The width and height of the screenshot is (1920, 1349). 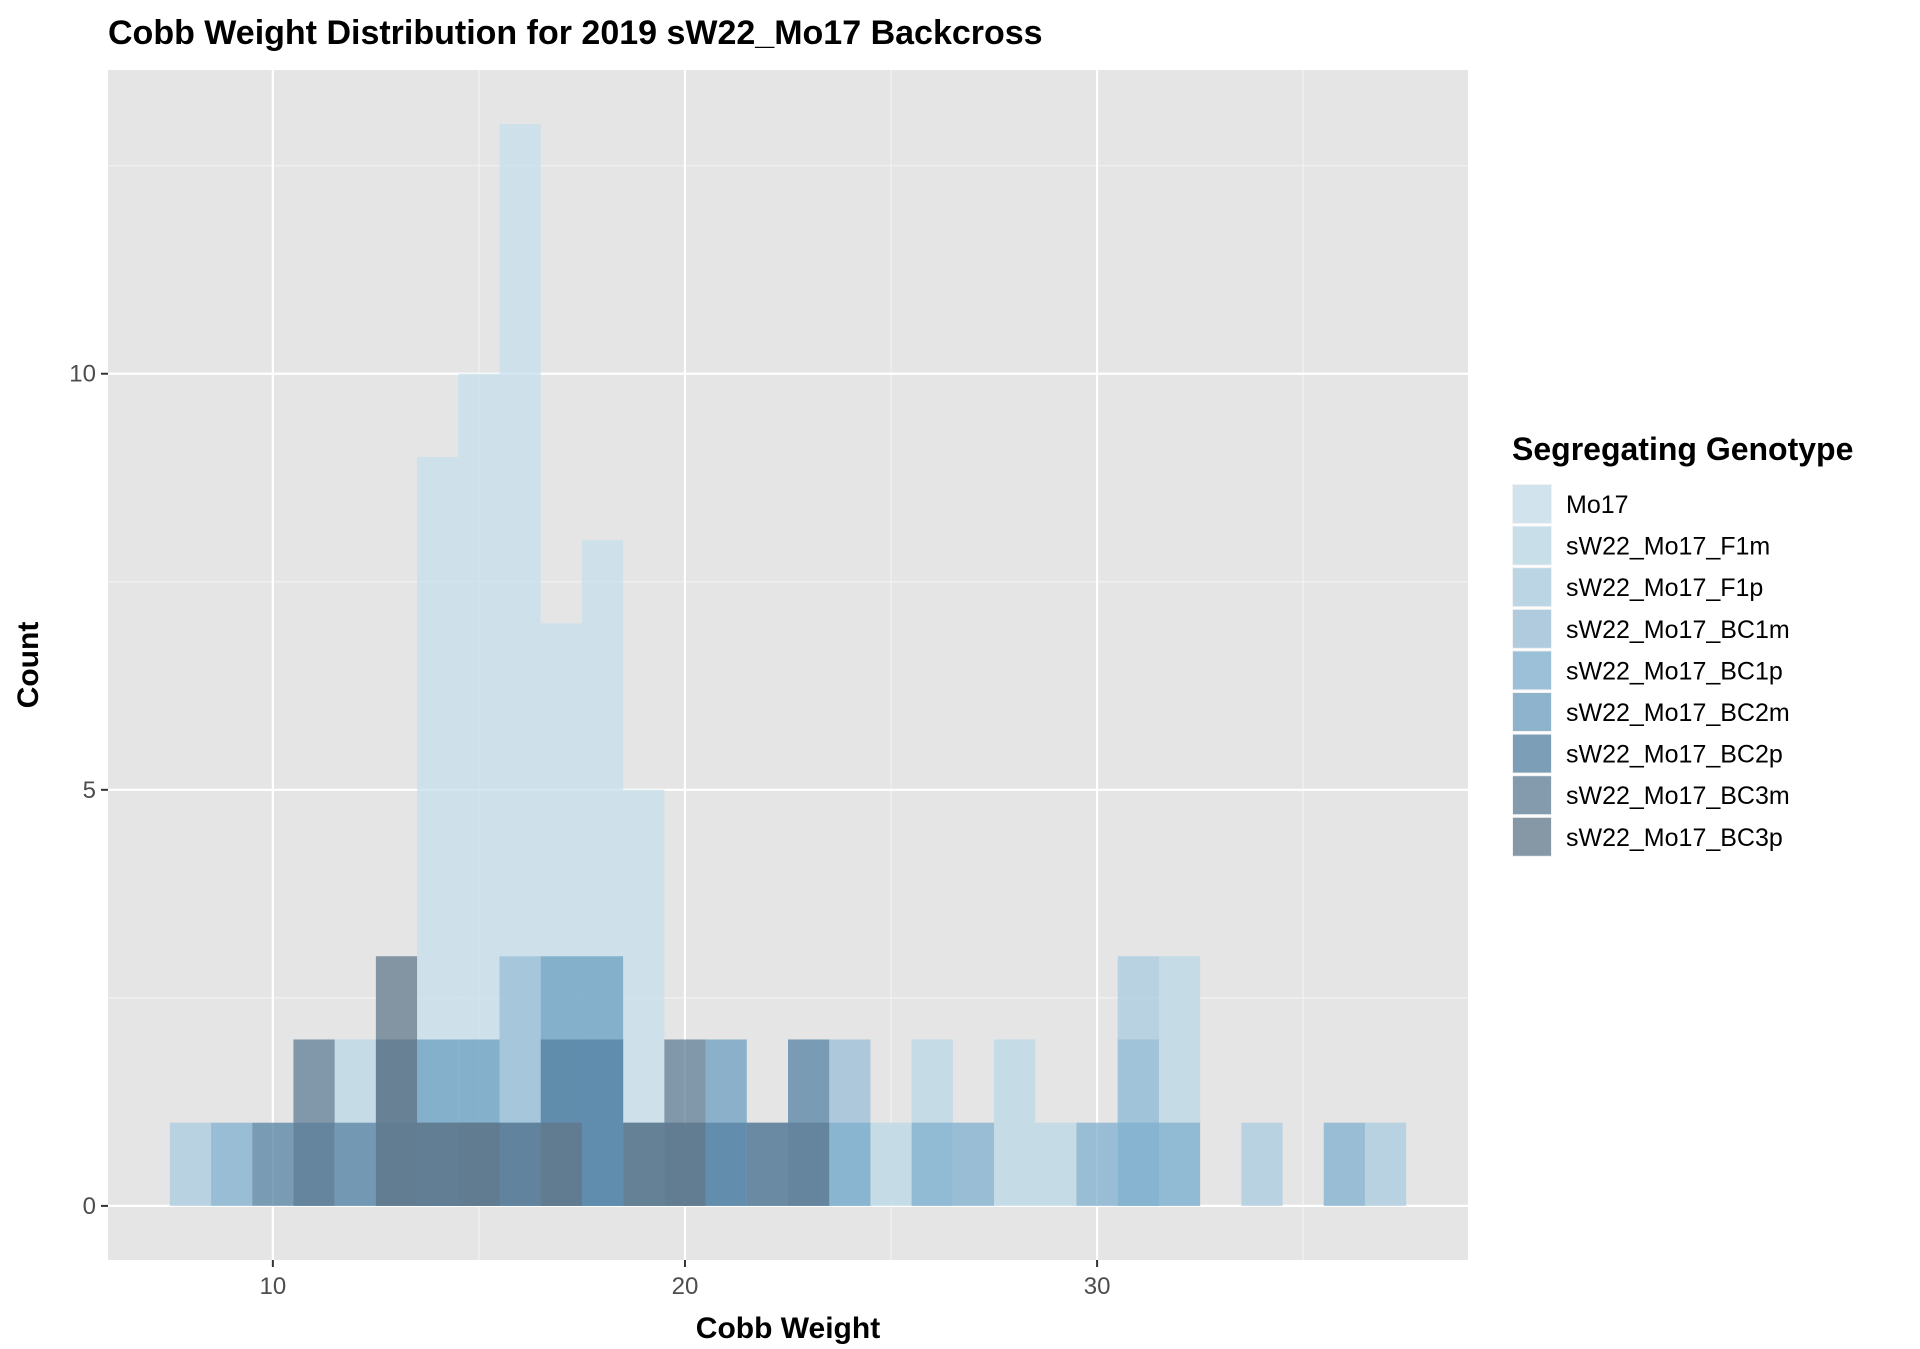 What do you see at coordinates (788, 1328) in the screenshot?
I see `x-axis-title: Cobb Weight` at bounding box center [788, 1328].